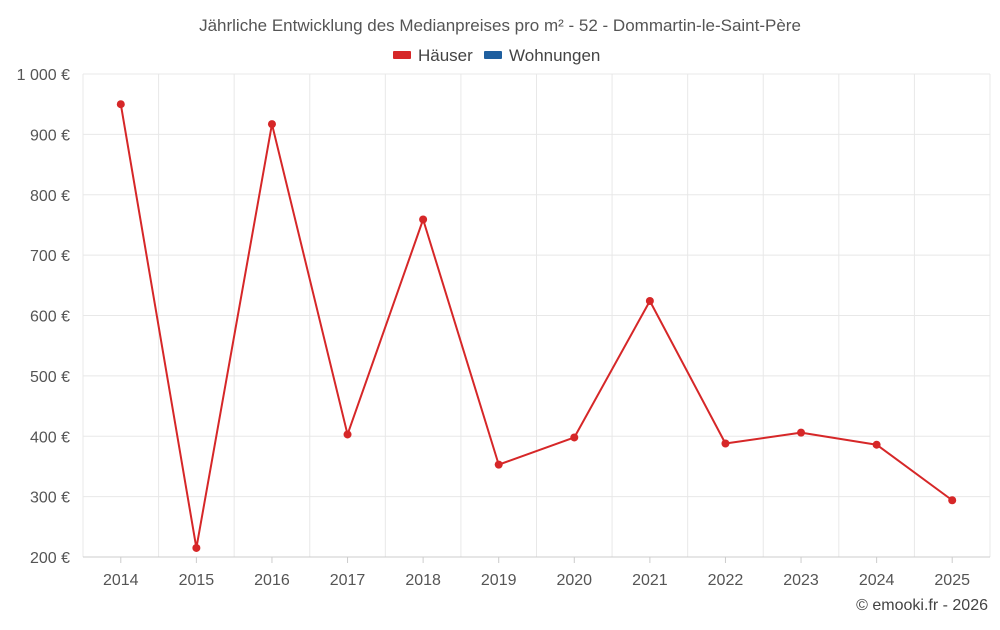 This screenshot has height=630, width=1000. I want to click on x-tick-label: 2015, so click(197, 580).